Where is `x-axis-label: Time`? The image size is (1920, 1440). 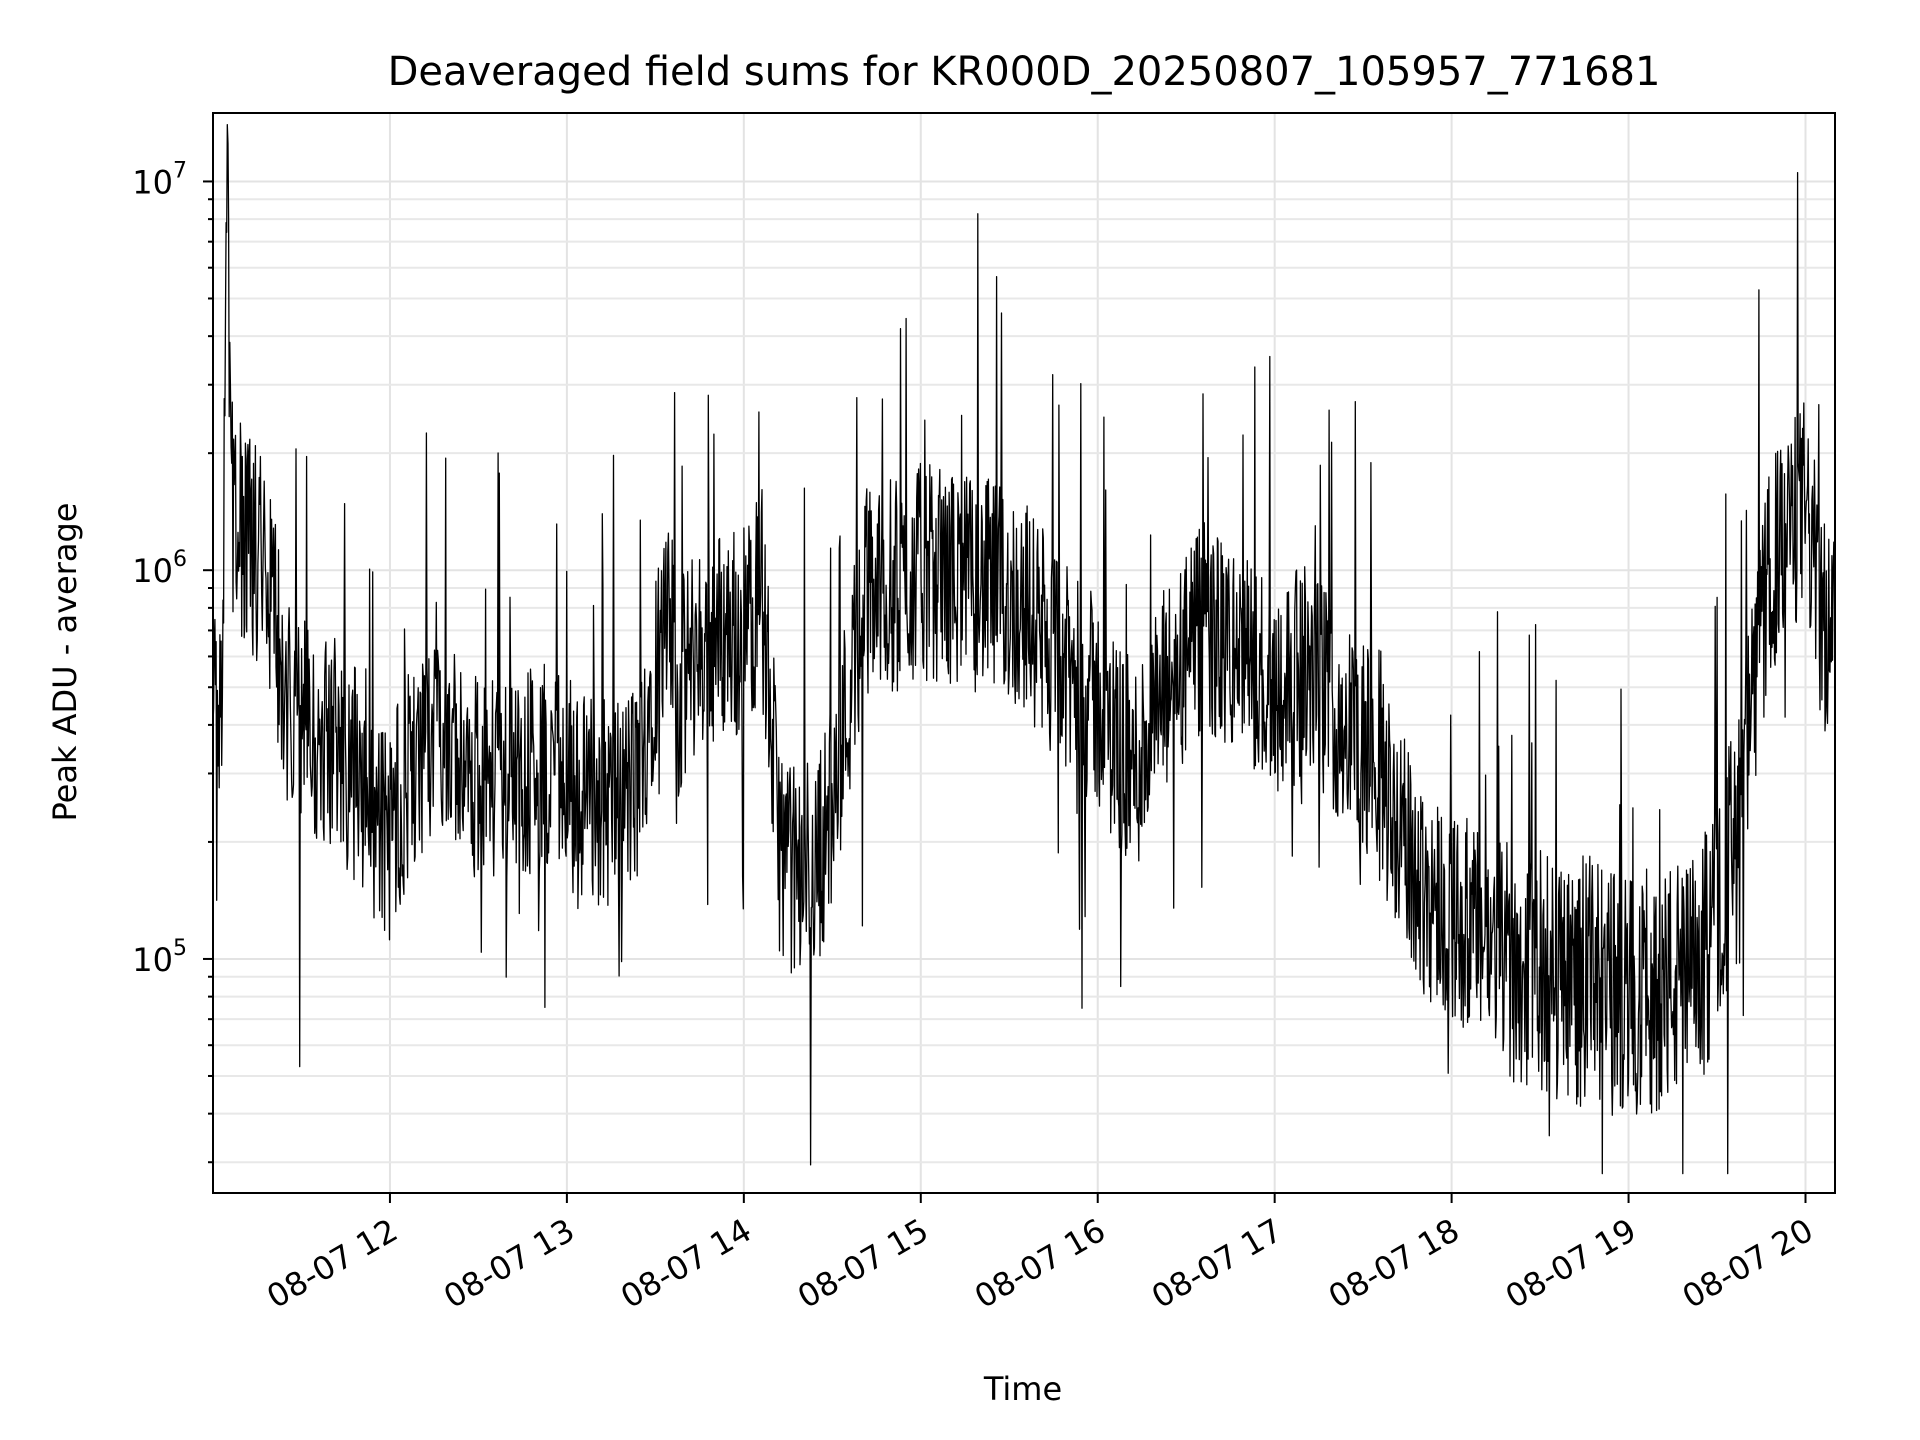 x-axis-label: Time is located at coordinates (1022, 1389).